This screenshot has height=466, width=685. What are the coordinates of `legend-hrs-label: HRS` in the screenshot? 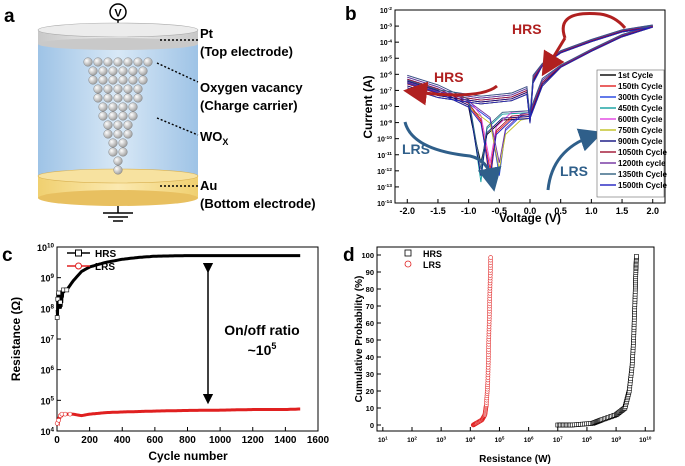 It's located at (105, 254).